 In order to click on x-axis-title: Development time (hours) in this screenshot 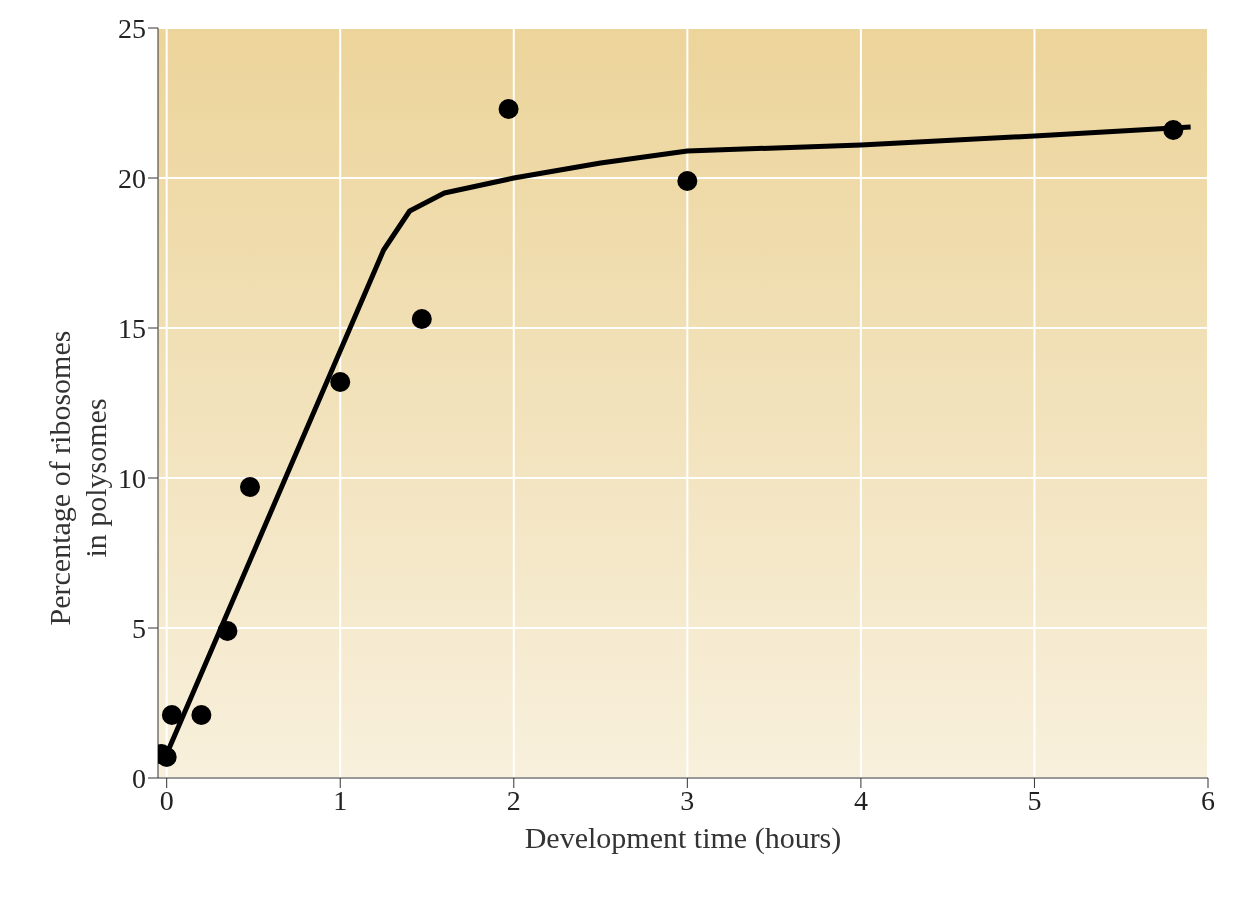, I will do `click(683, 838)`.